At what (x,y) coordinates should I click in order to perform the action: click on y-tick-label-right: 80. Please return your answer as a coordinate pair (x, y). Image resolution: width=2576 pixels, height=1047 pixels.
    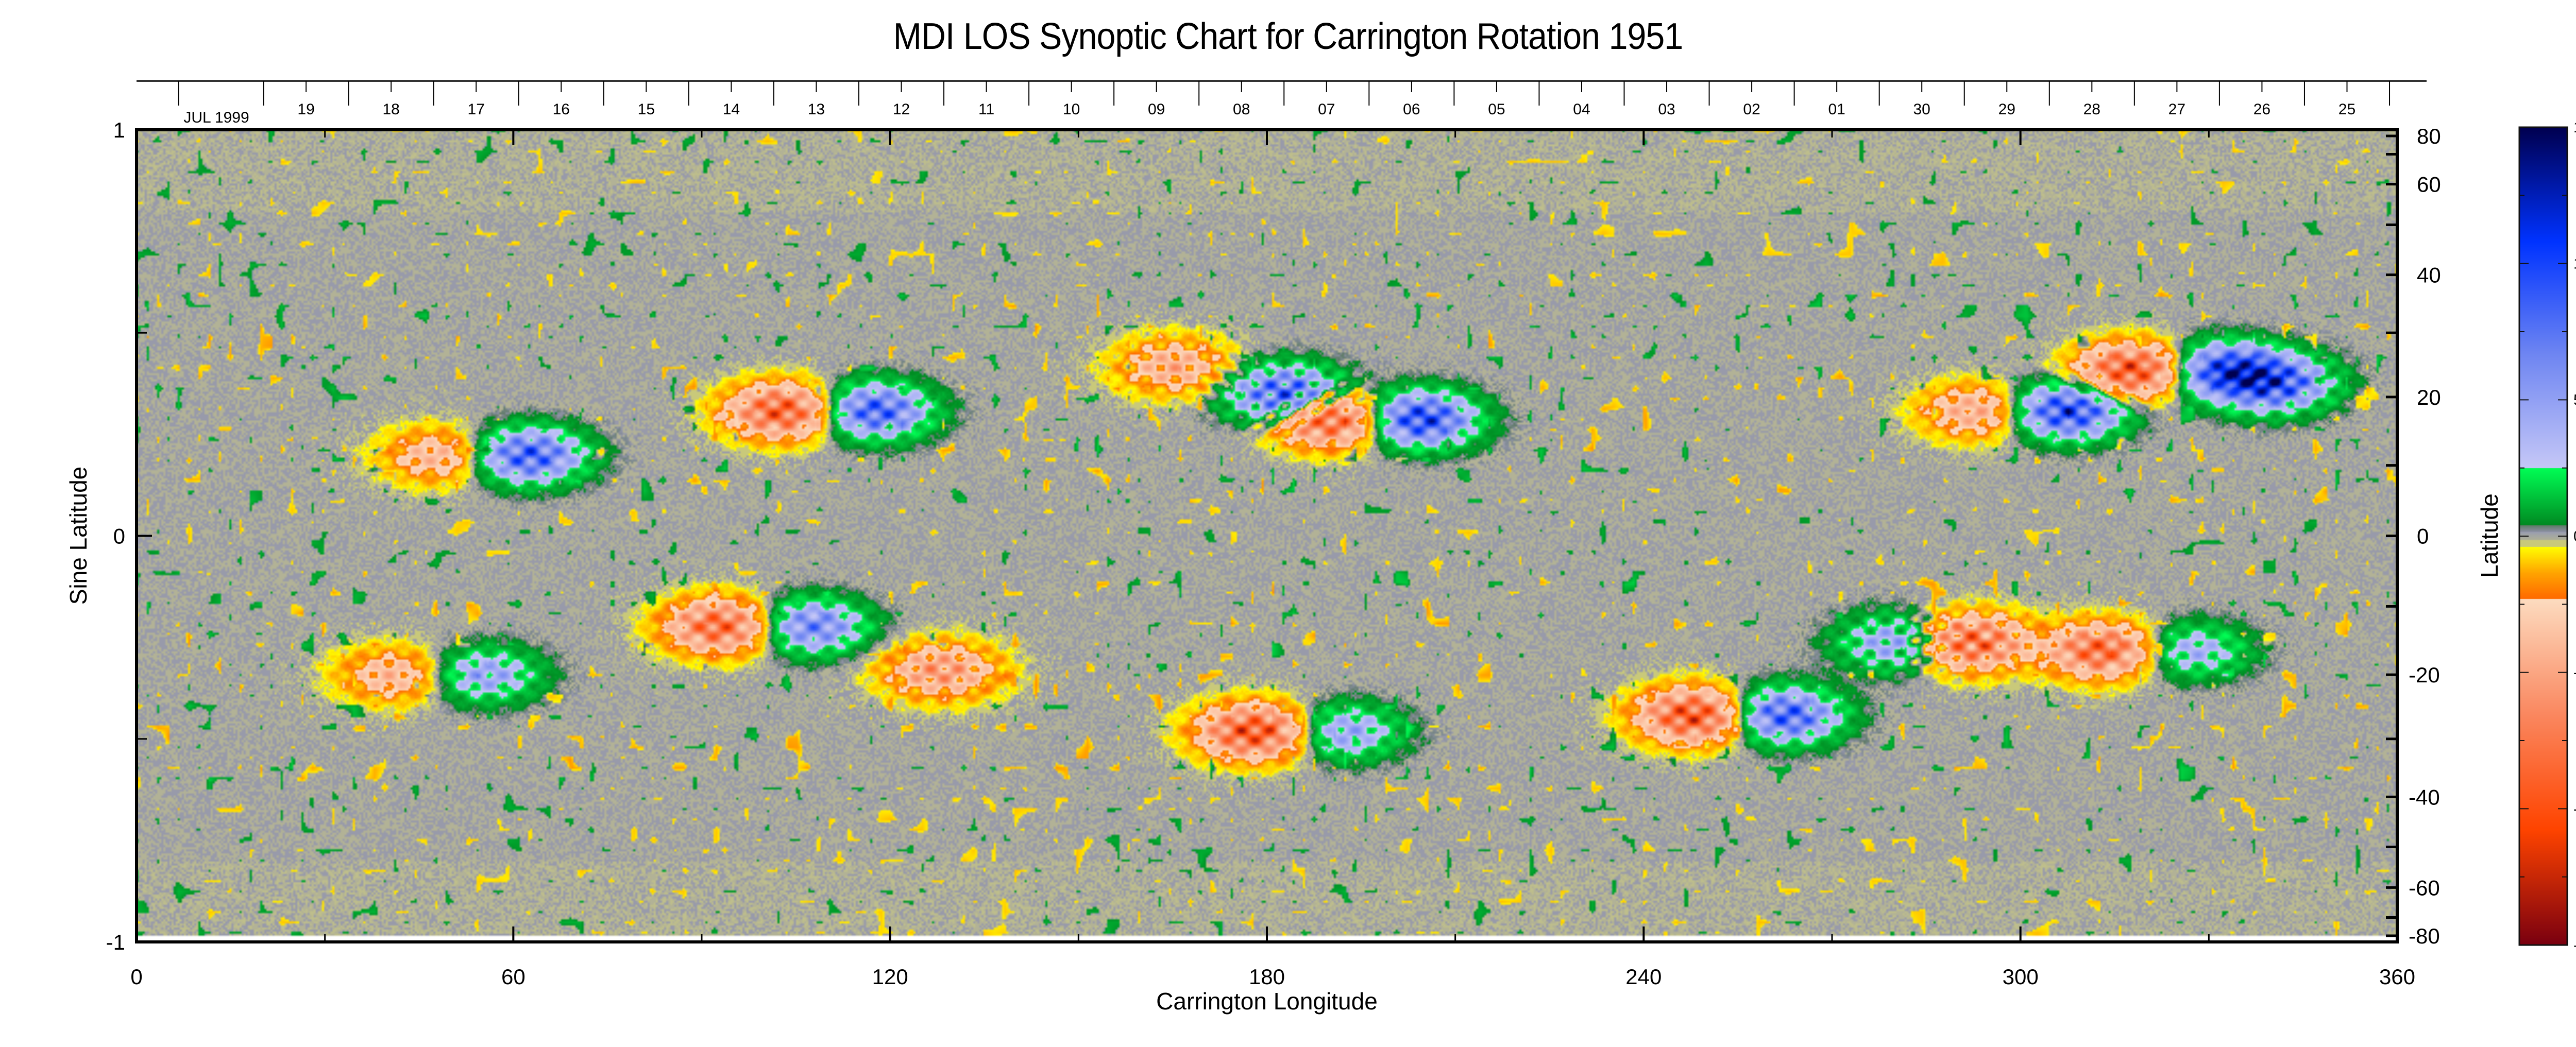
    Looking at the image, I should click on (2429, 136).